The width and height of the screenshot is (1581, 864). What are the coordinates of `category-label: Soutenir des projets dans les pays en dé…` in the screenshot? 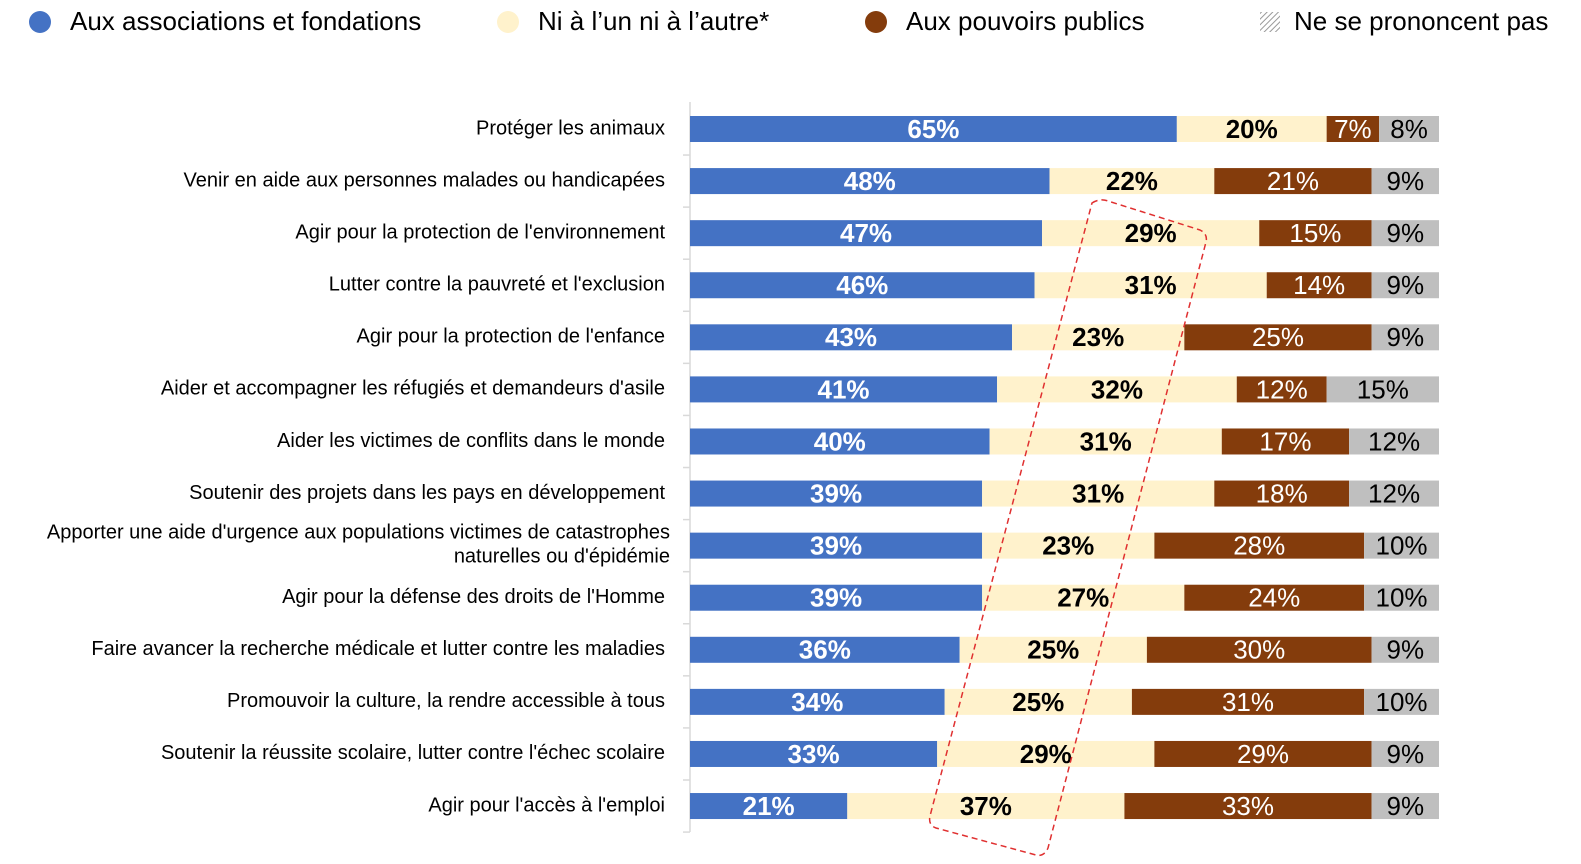 It's located at (427, 493).